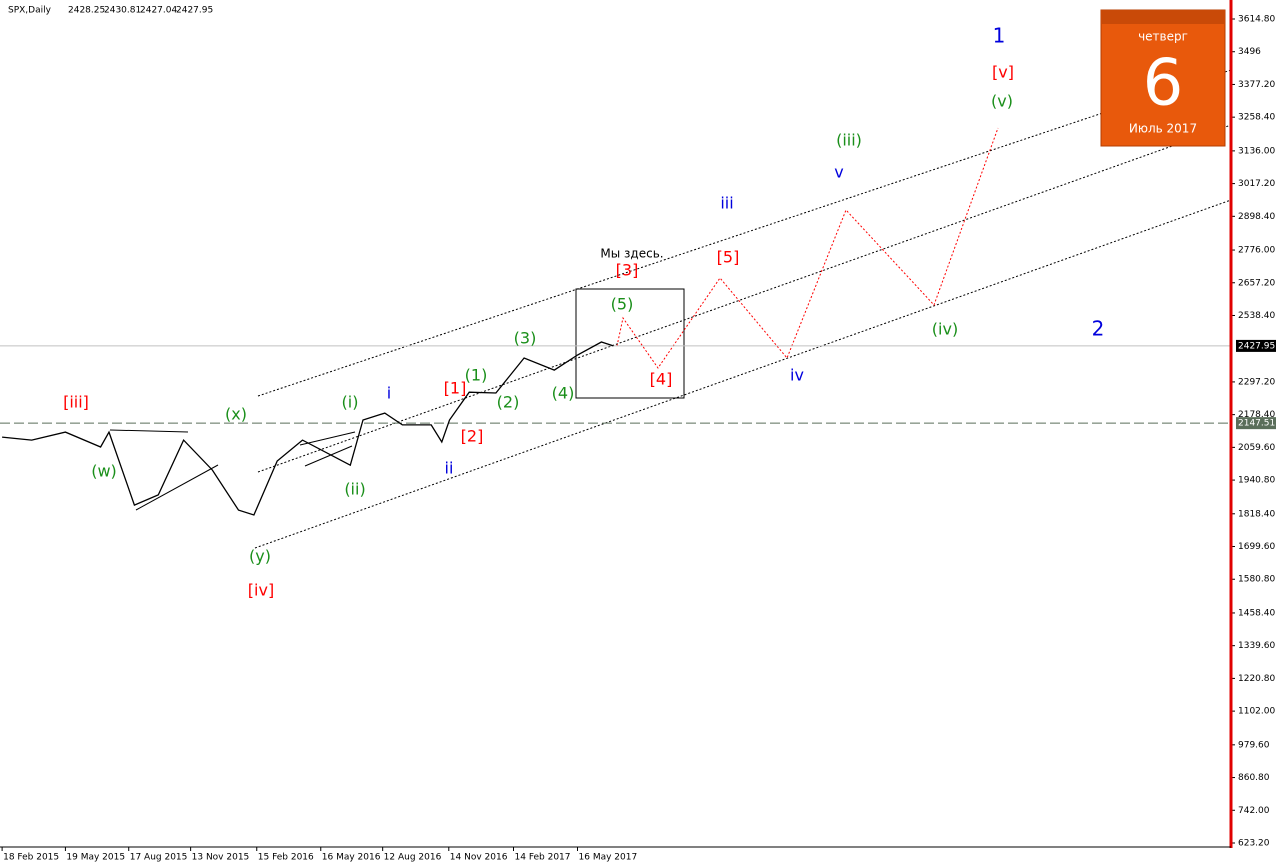  I want to click on y-tick-label: 3136.00, so click(1256, 151).